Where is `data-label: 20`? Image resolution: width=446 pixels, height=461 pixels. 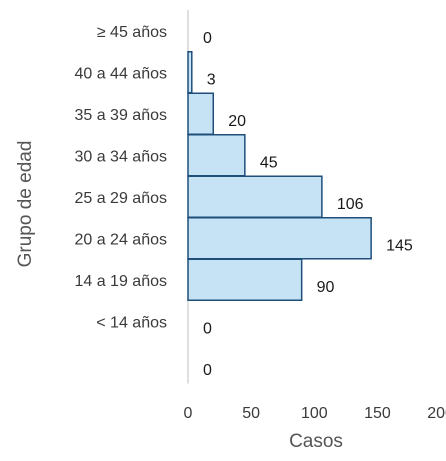 data-label: 20 is located at coordinates (237, 121).